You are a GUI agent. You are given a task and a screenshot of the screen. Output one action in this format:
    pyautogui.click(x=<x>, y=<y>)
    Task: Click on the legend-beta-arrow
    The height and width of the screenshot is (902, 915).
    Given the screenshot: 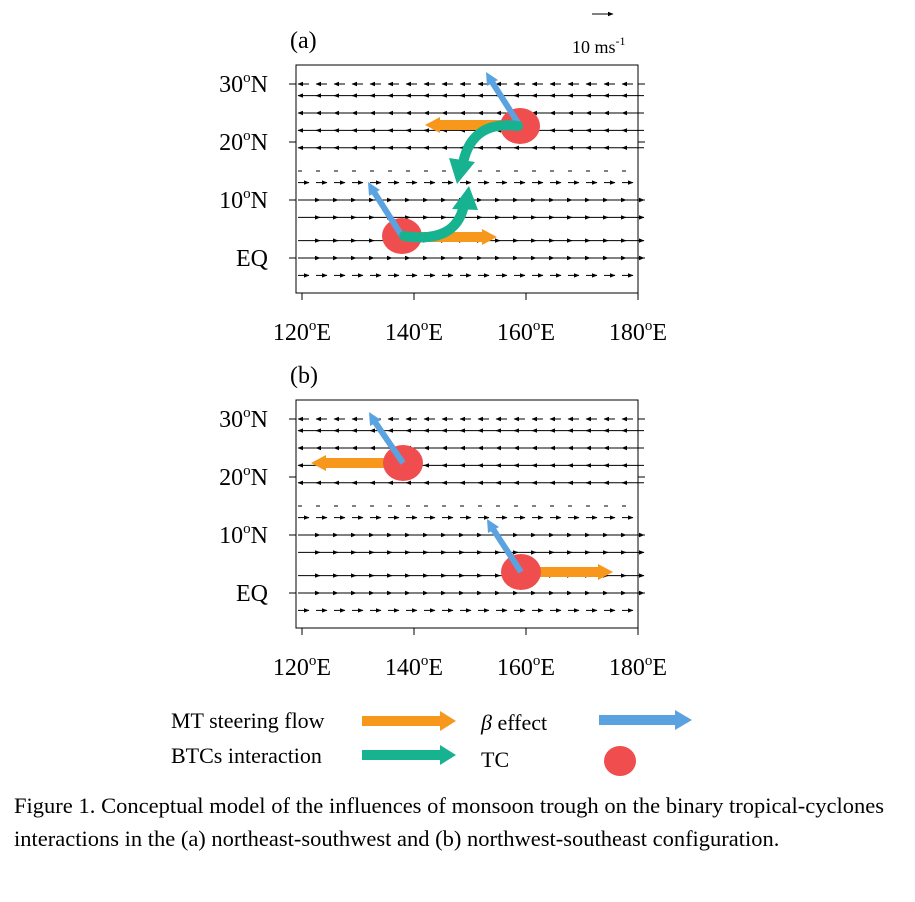 What is the action you would take?
    pyautogui.click(x=645, y=720)
    